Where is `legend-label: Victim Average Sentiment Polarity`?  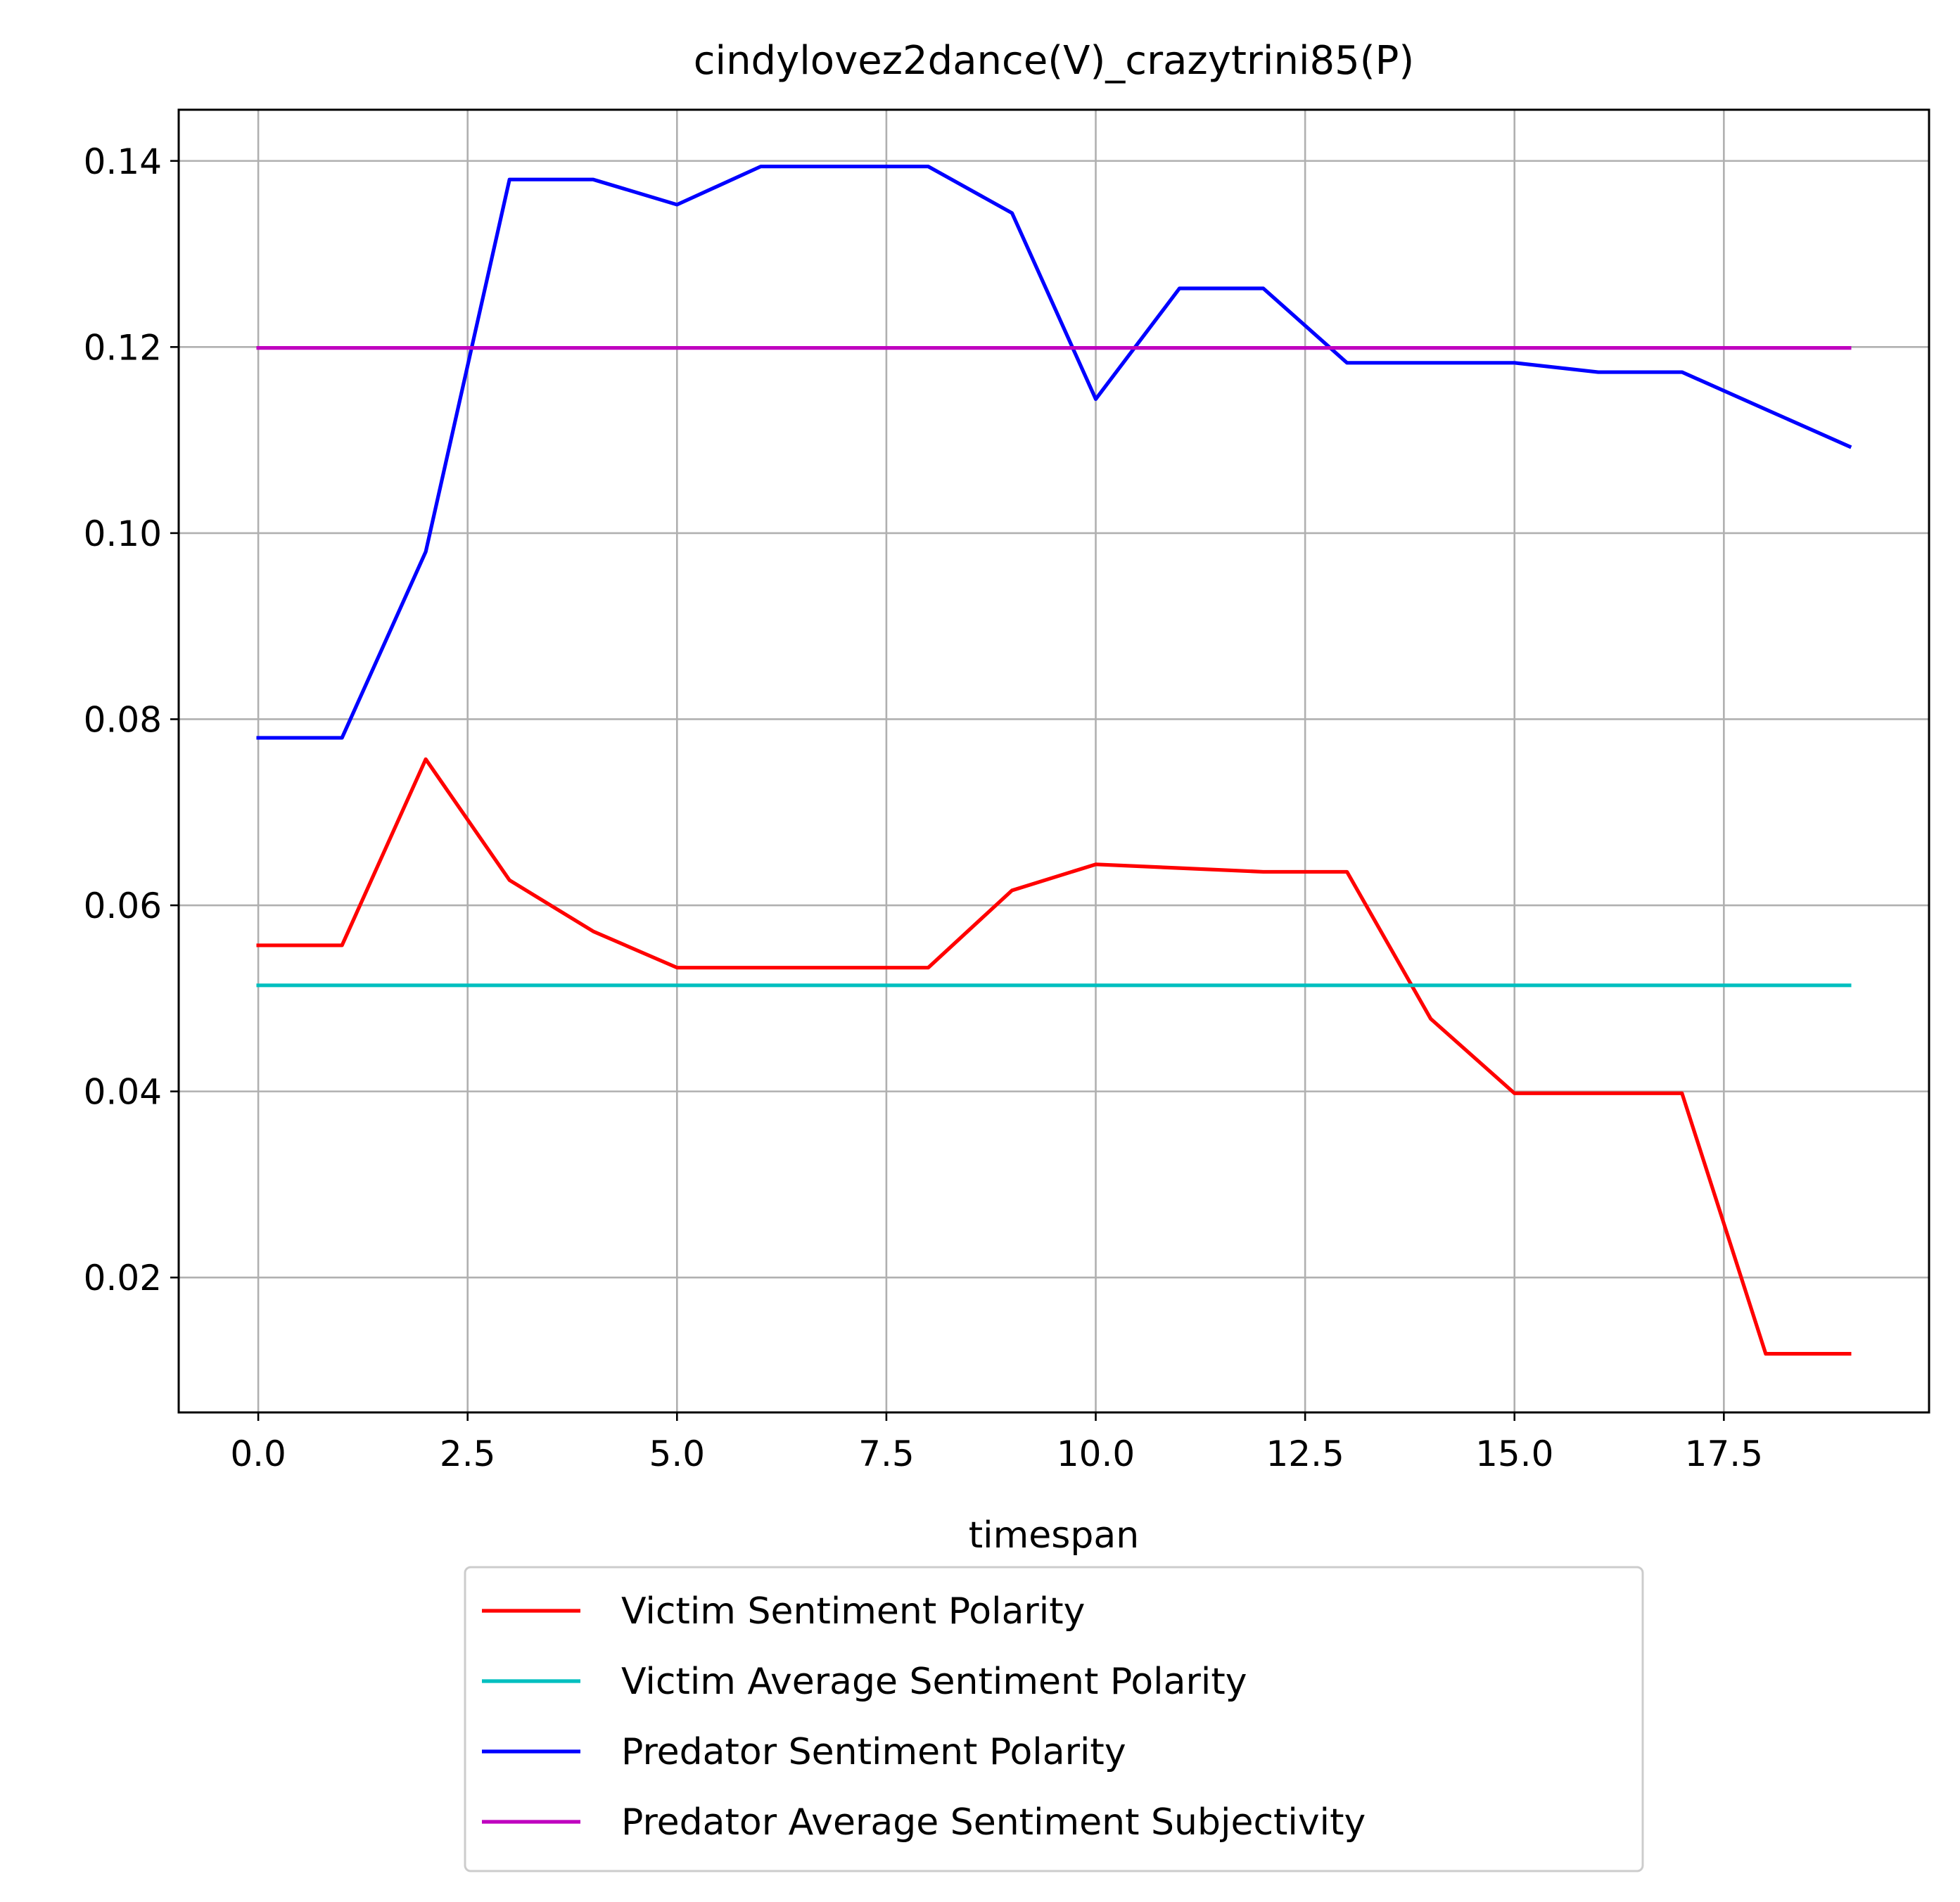 legend-label: Victim Average Sentiment Polarity is located at coordinates (934, 1682).